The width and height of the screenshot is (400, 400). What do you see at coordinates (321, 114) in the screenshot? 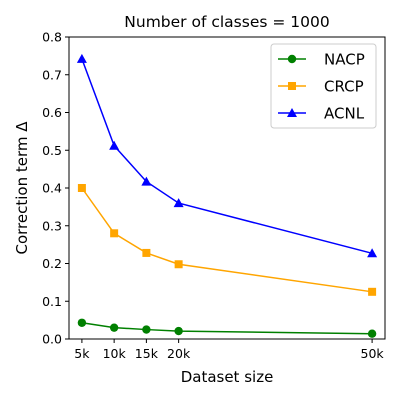
I see `legend-item-acnl: ACNL` at bounding box center [321, 114].